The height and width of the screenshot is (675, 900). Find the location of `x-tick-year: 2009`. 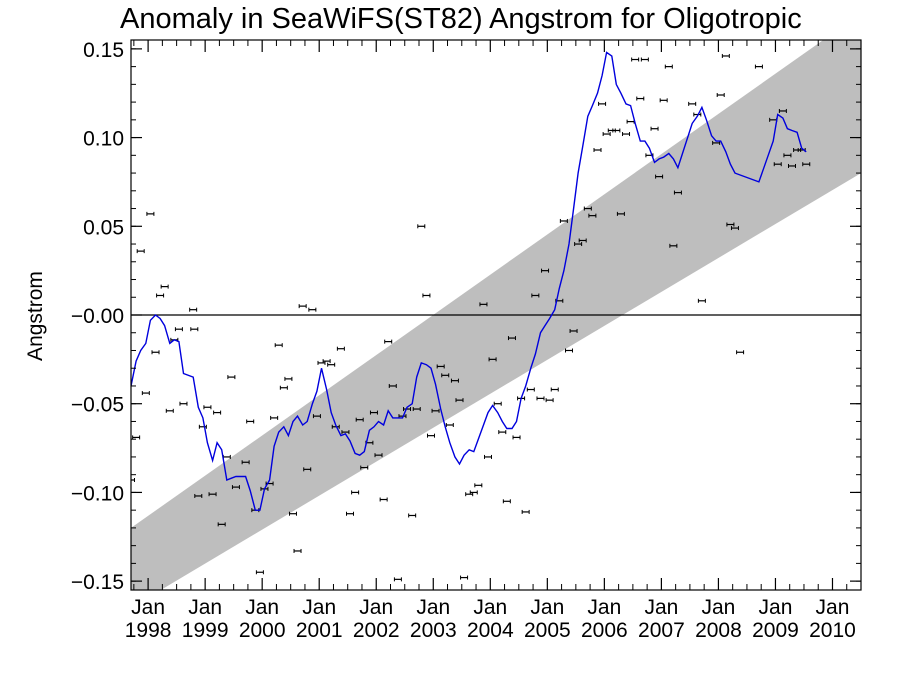

x-tick-year: 2009 is located at coordinates (775, 630).